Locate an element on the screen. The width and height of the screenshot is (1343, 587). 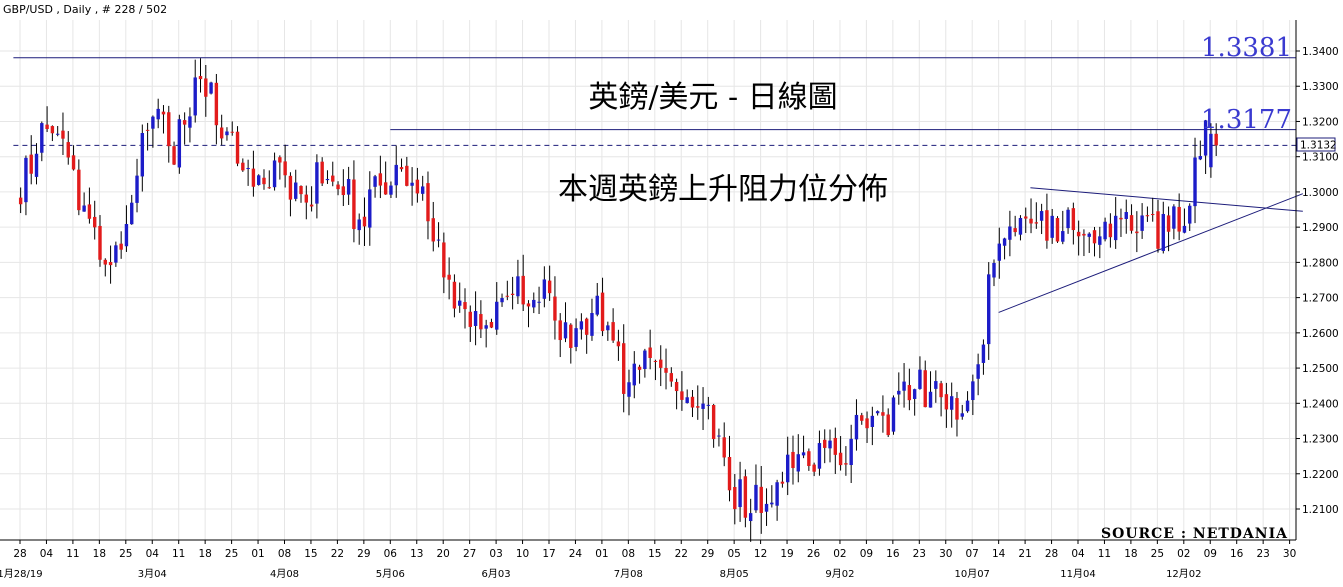
current-price-label: 1.3132 is located at coordinates (1318, 146).